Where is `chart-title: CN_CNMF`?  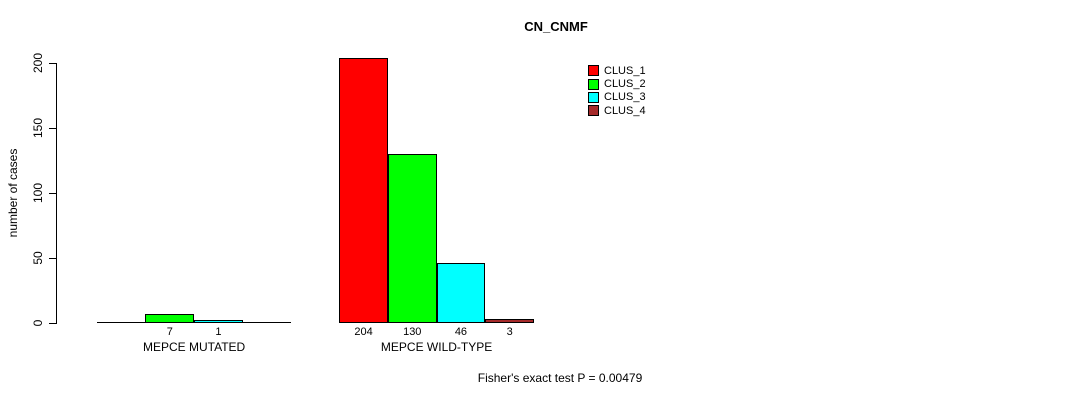 chart-title: CN_CNMF is located at coordinates (556, 26).